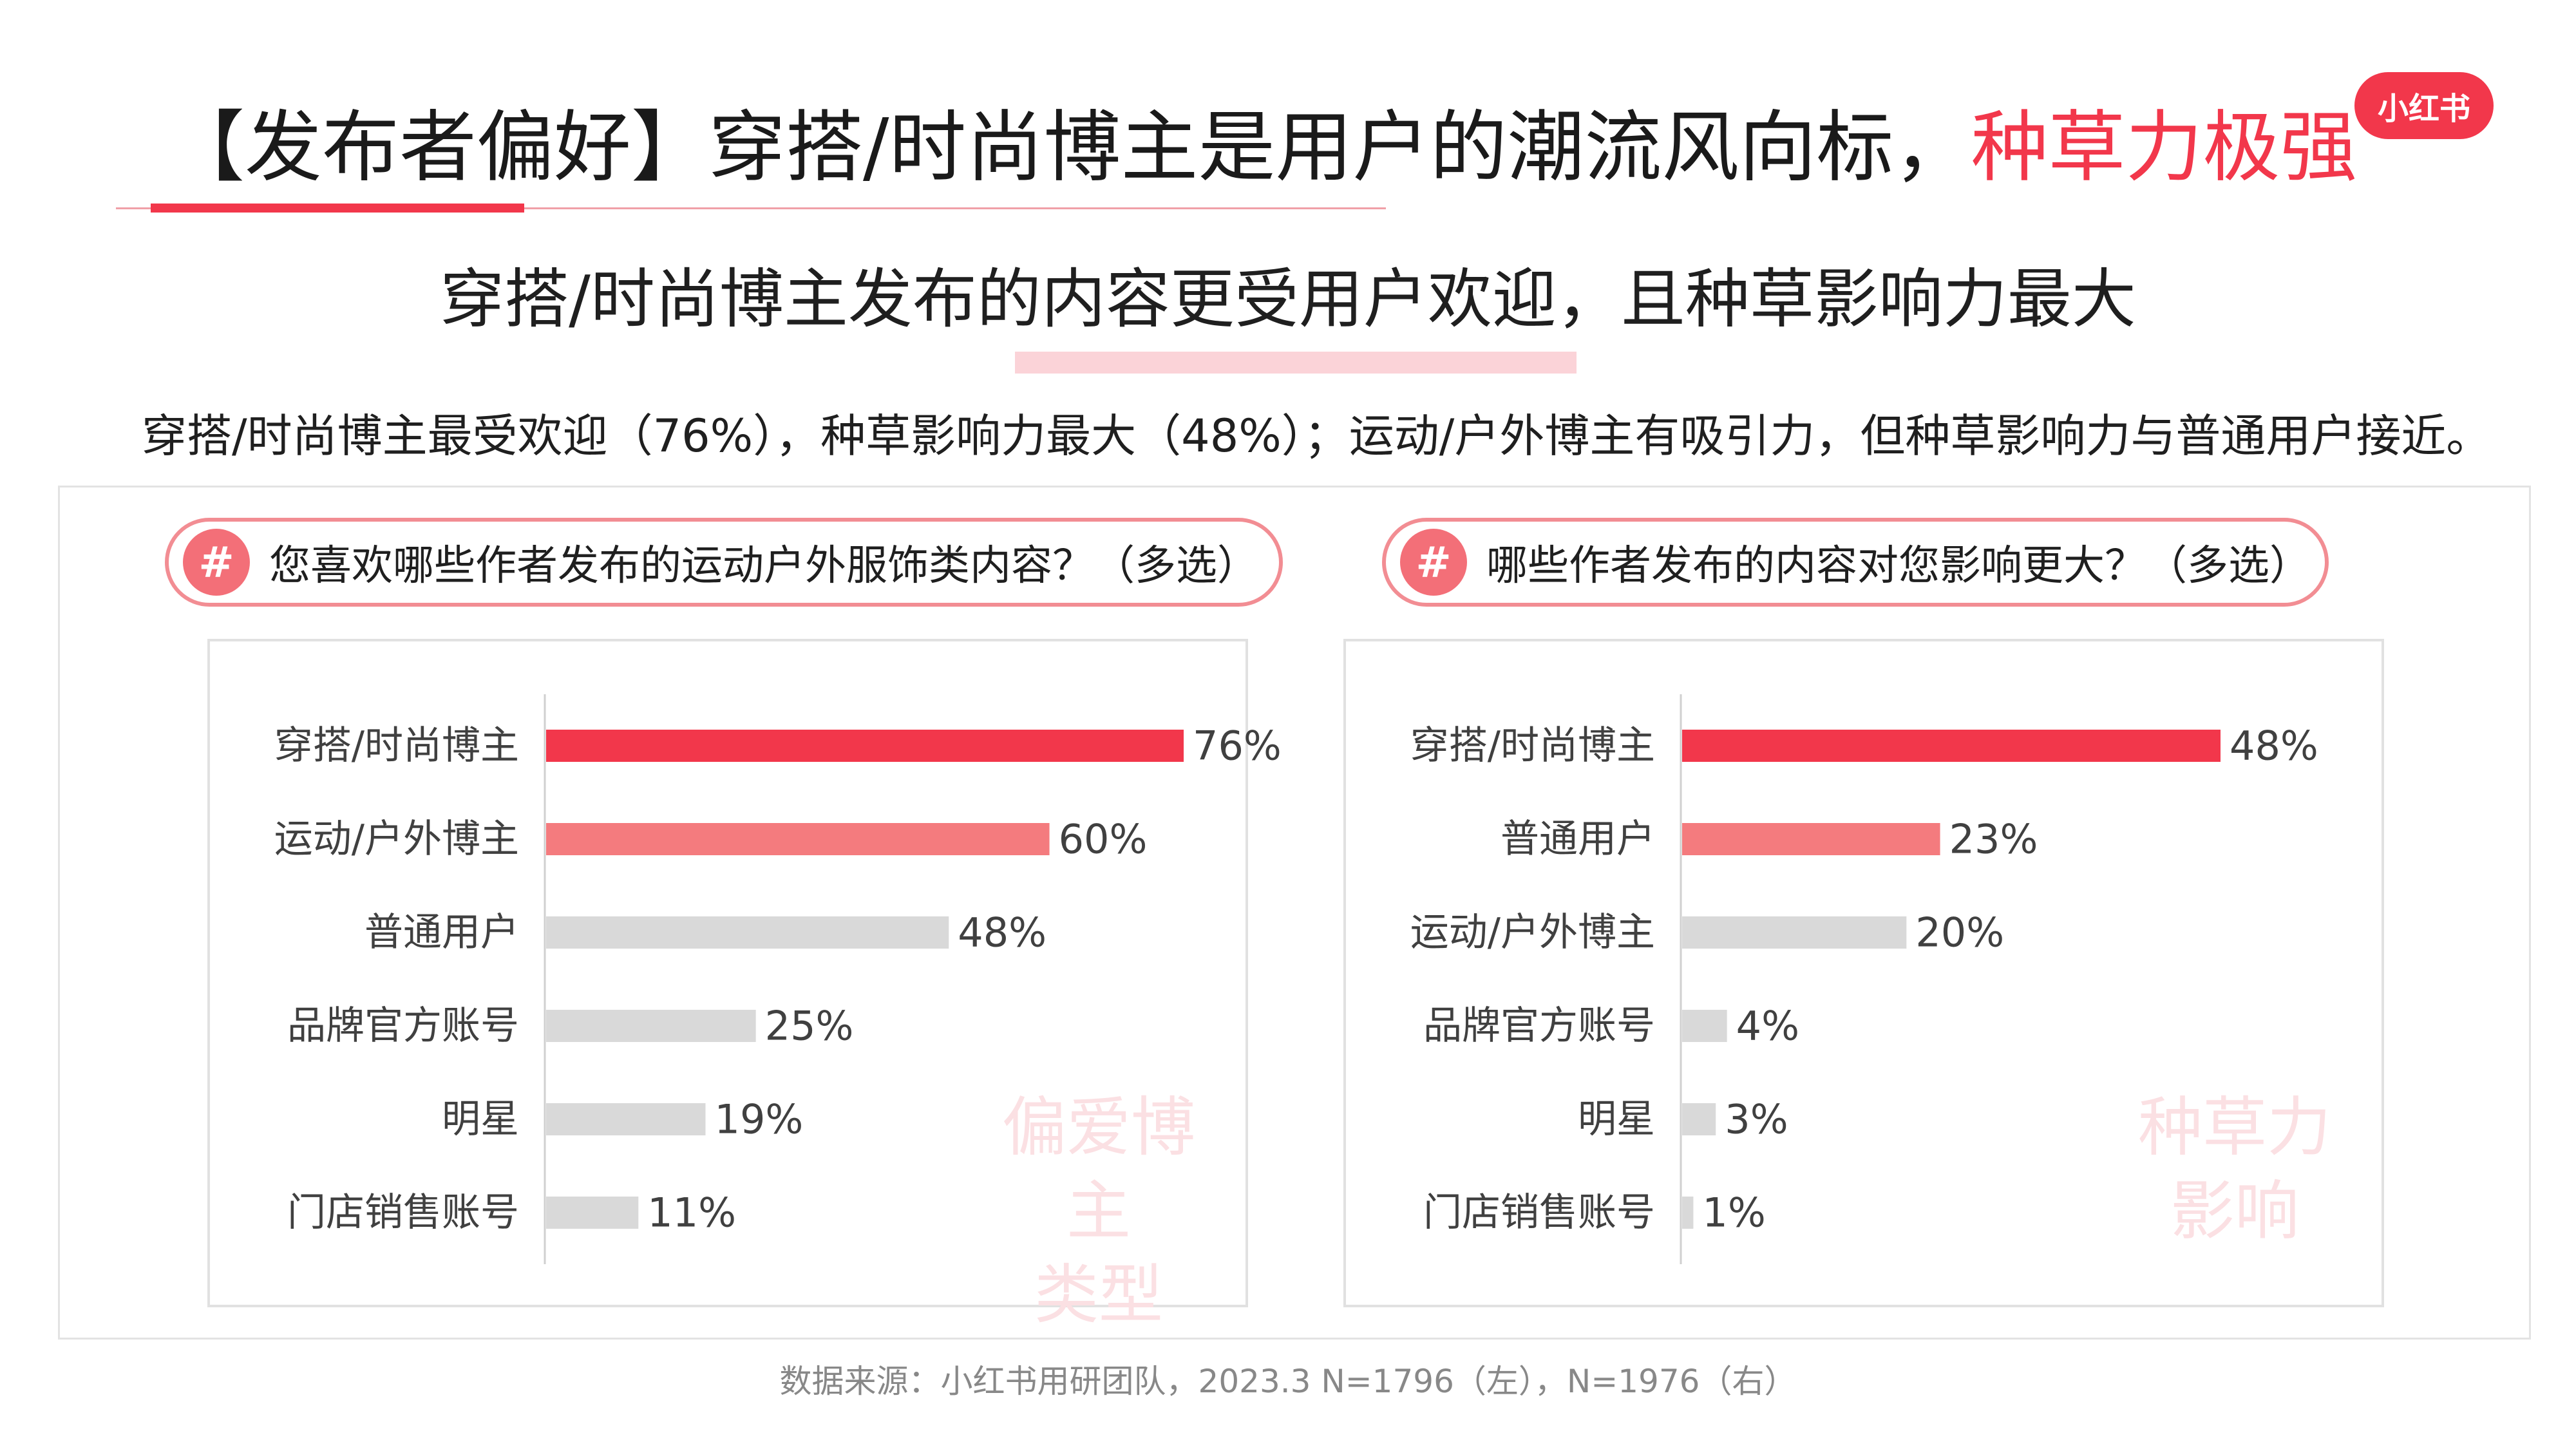 Image resolution: width=2576 pixels, height=1449 pixels. What do you see at coordinates (1237, 747) in the screenshot?
I see `value-label: 76%` at bounding box center [1237, 747].